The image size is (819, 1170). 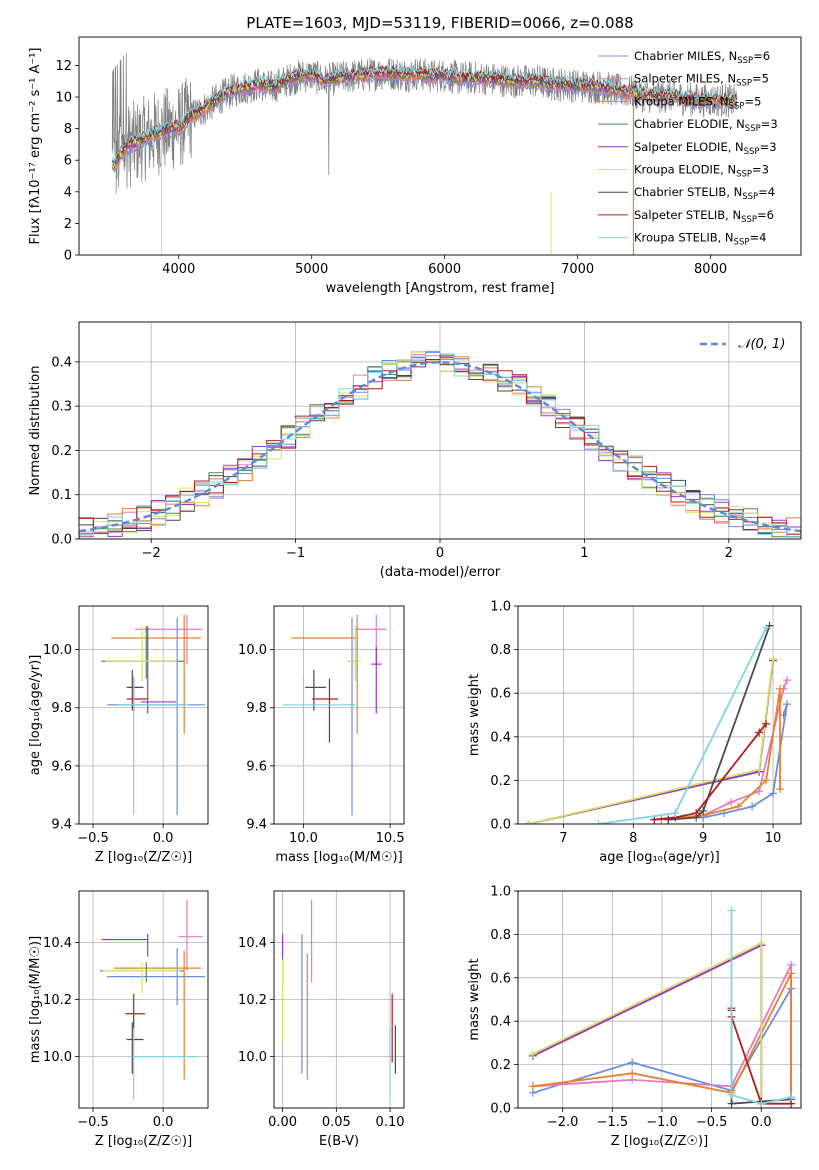 I want to click on spectrum-lines, so click(x=424, y=153).